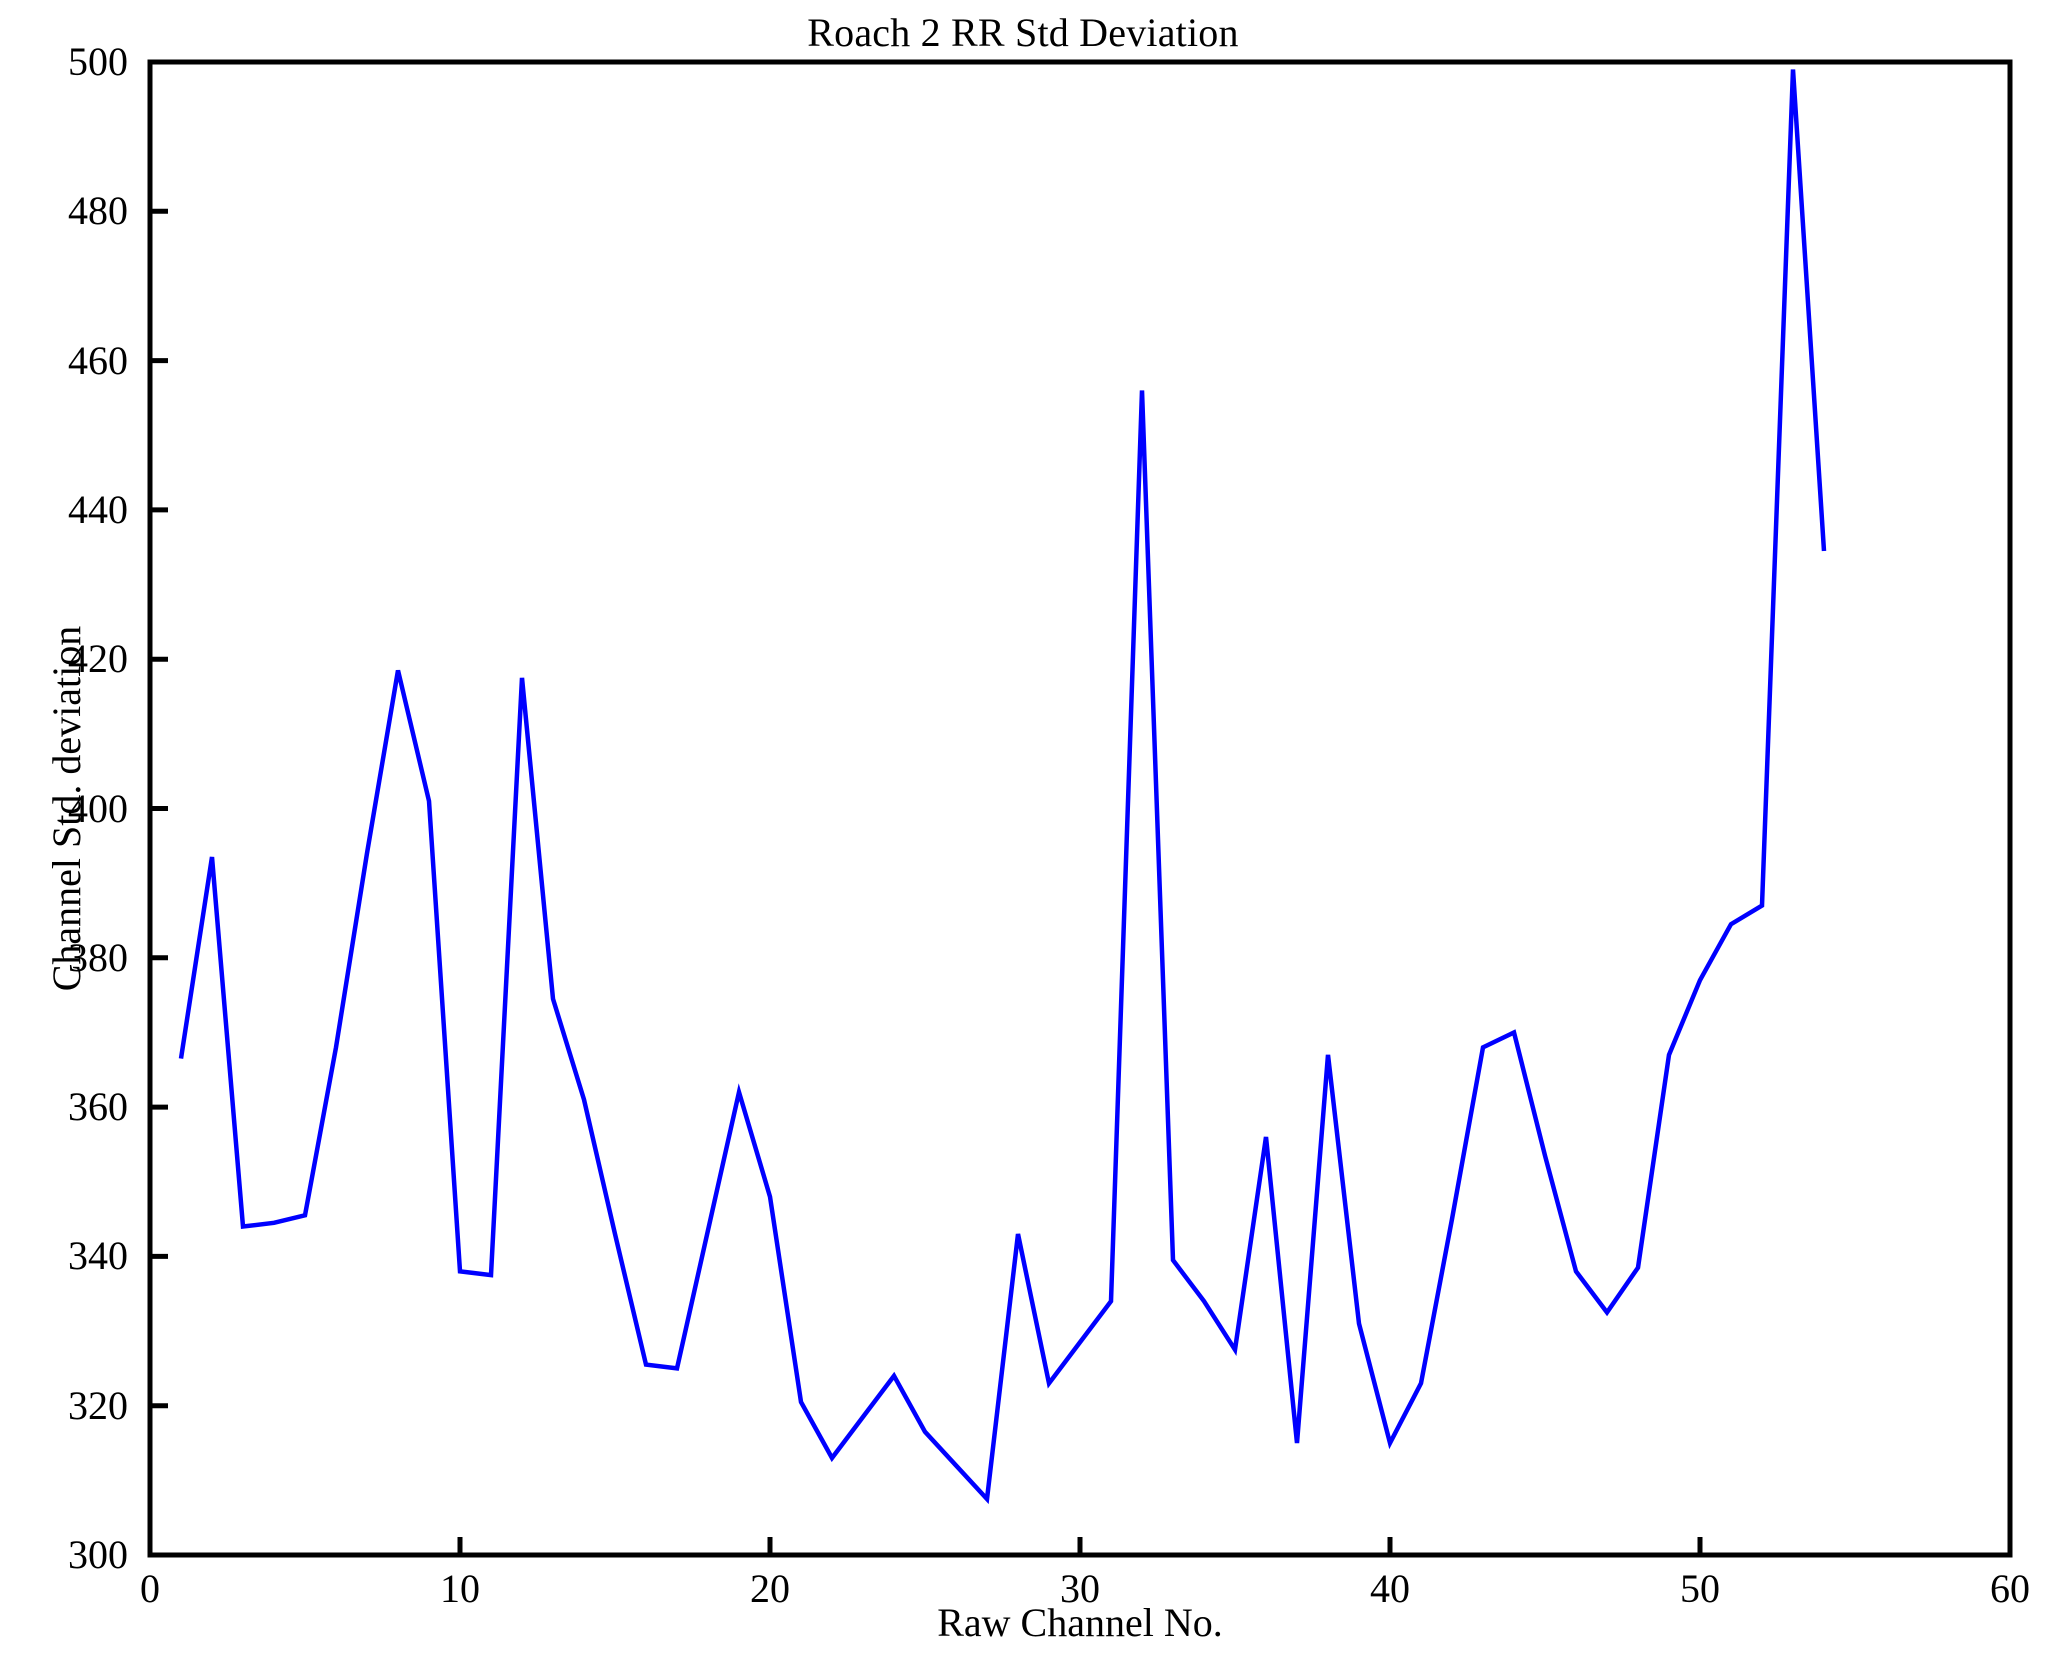 This screenshot has height=1671, width=2046. Describe the element at coordinates (1080, 1588) in the screenshot. I see `x-tick-label: 30` at that location.